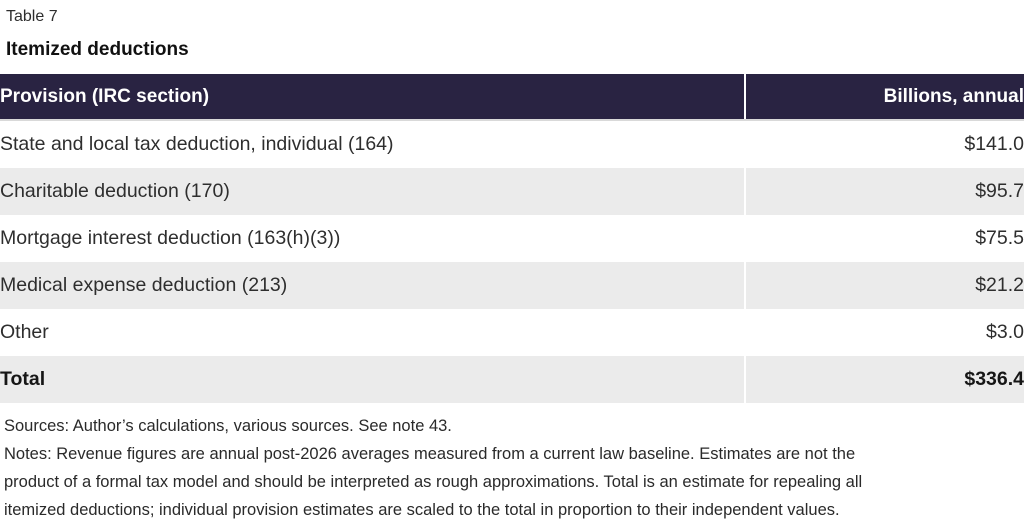 The width and height of the screenshot is (1024, 524). What do you see at coordinates (884, 144) in the screenshot?
I see `amount-cell: $141.0` at bounding box center [884, 144].